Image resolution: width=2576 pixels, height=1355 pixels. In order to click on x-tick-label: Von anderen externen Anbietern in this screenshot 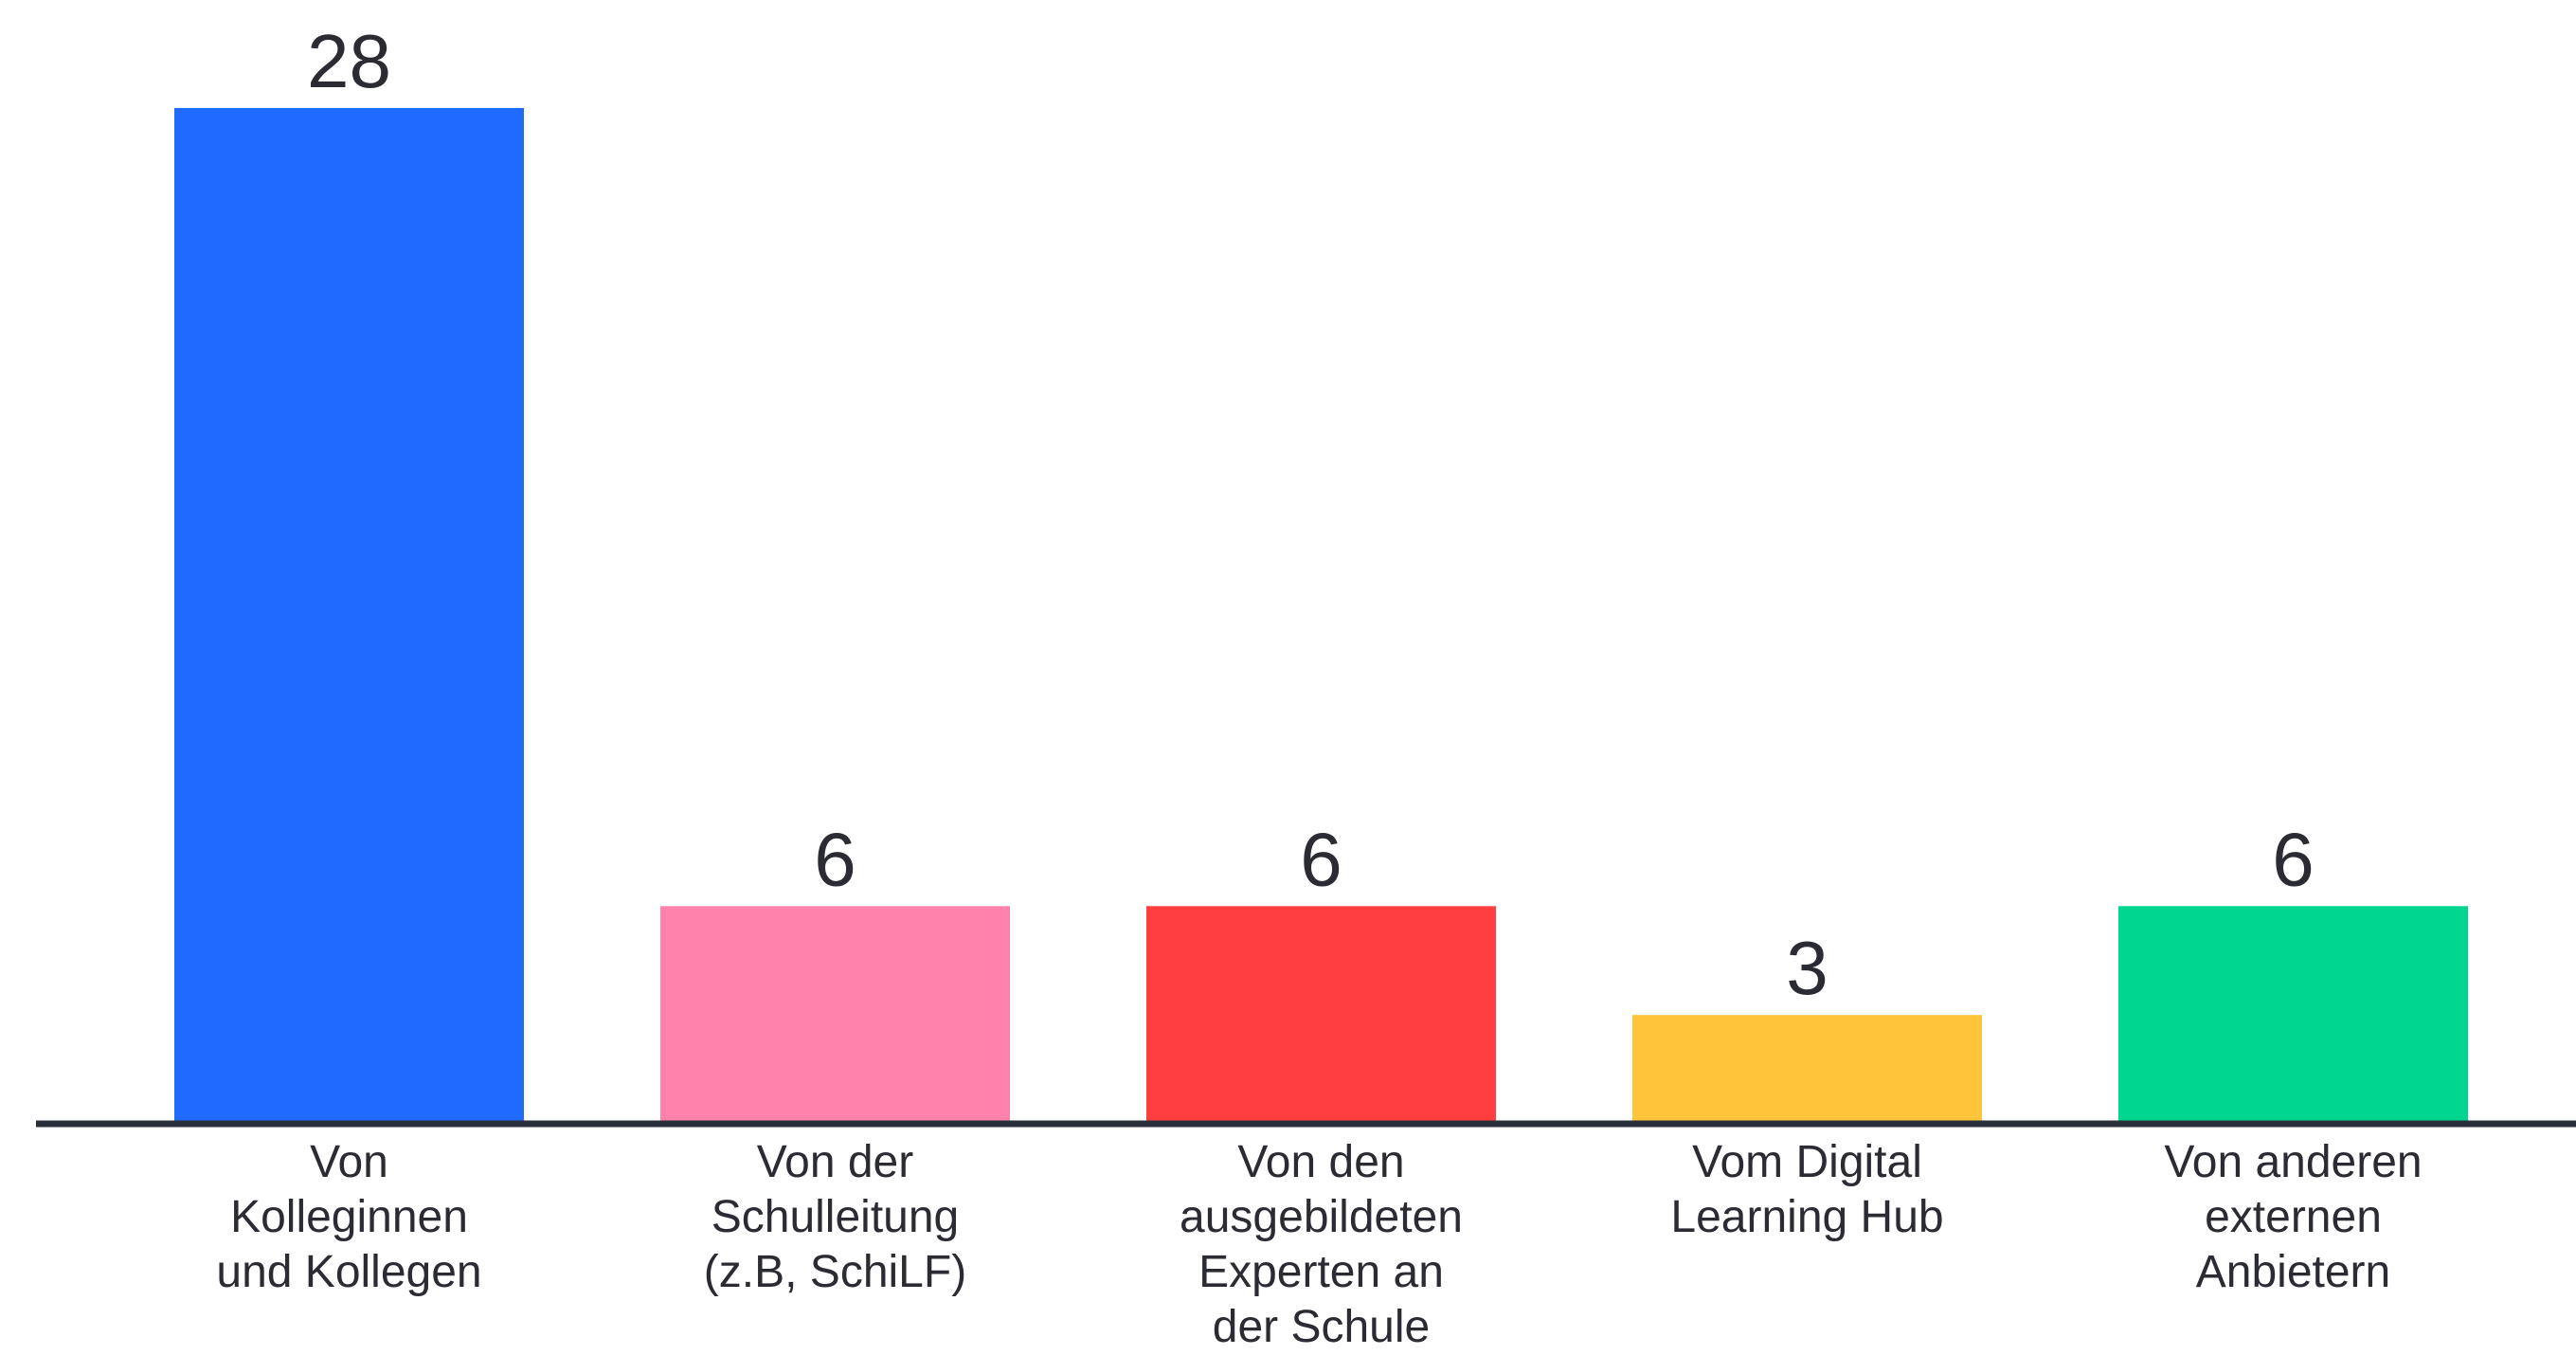, I will do `click(2293, 1217)`.